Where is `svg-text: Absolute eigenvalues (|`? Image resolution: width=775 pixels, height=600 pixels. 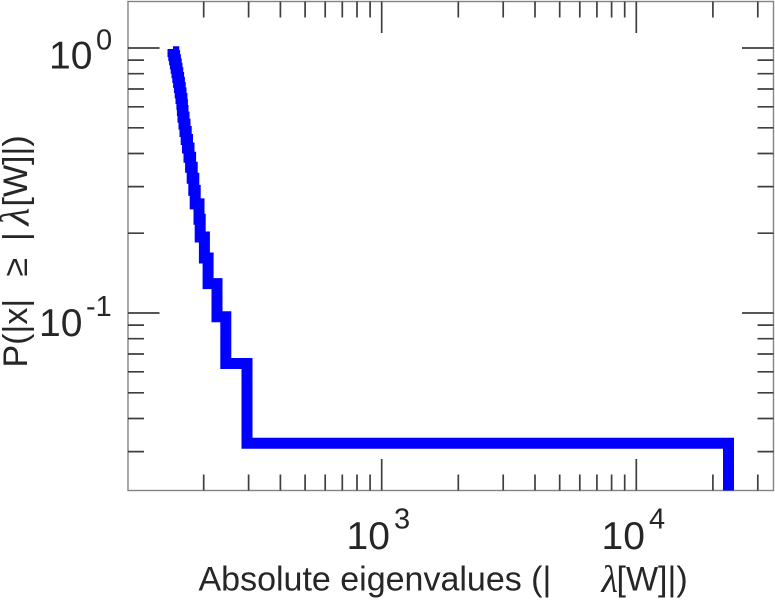 svg-text: Absolute eigenvalues (| is located at coordinates (375, 580).